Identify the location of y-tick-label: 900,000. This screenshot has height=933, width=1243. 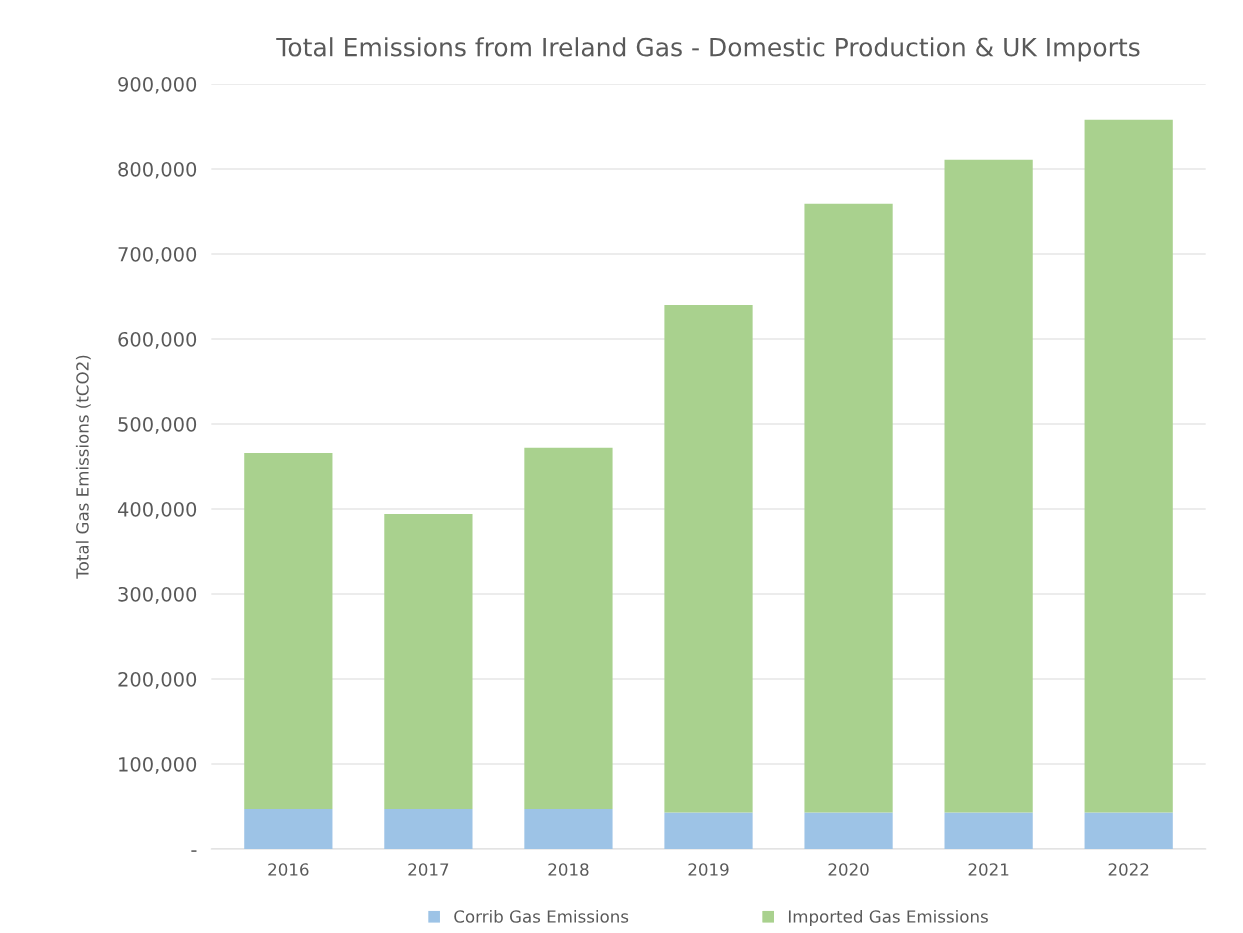
(157, 85).